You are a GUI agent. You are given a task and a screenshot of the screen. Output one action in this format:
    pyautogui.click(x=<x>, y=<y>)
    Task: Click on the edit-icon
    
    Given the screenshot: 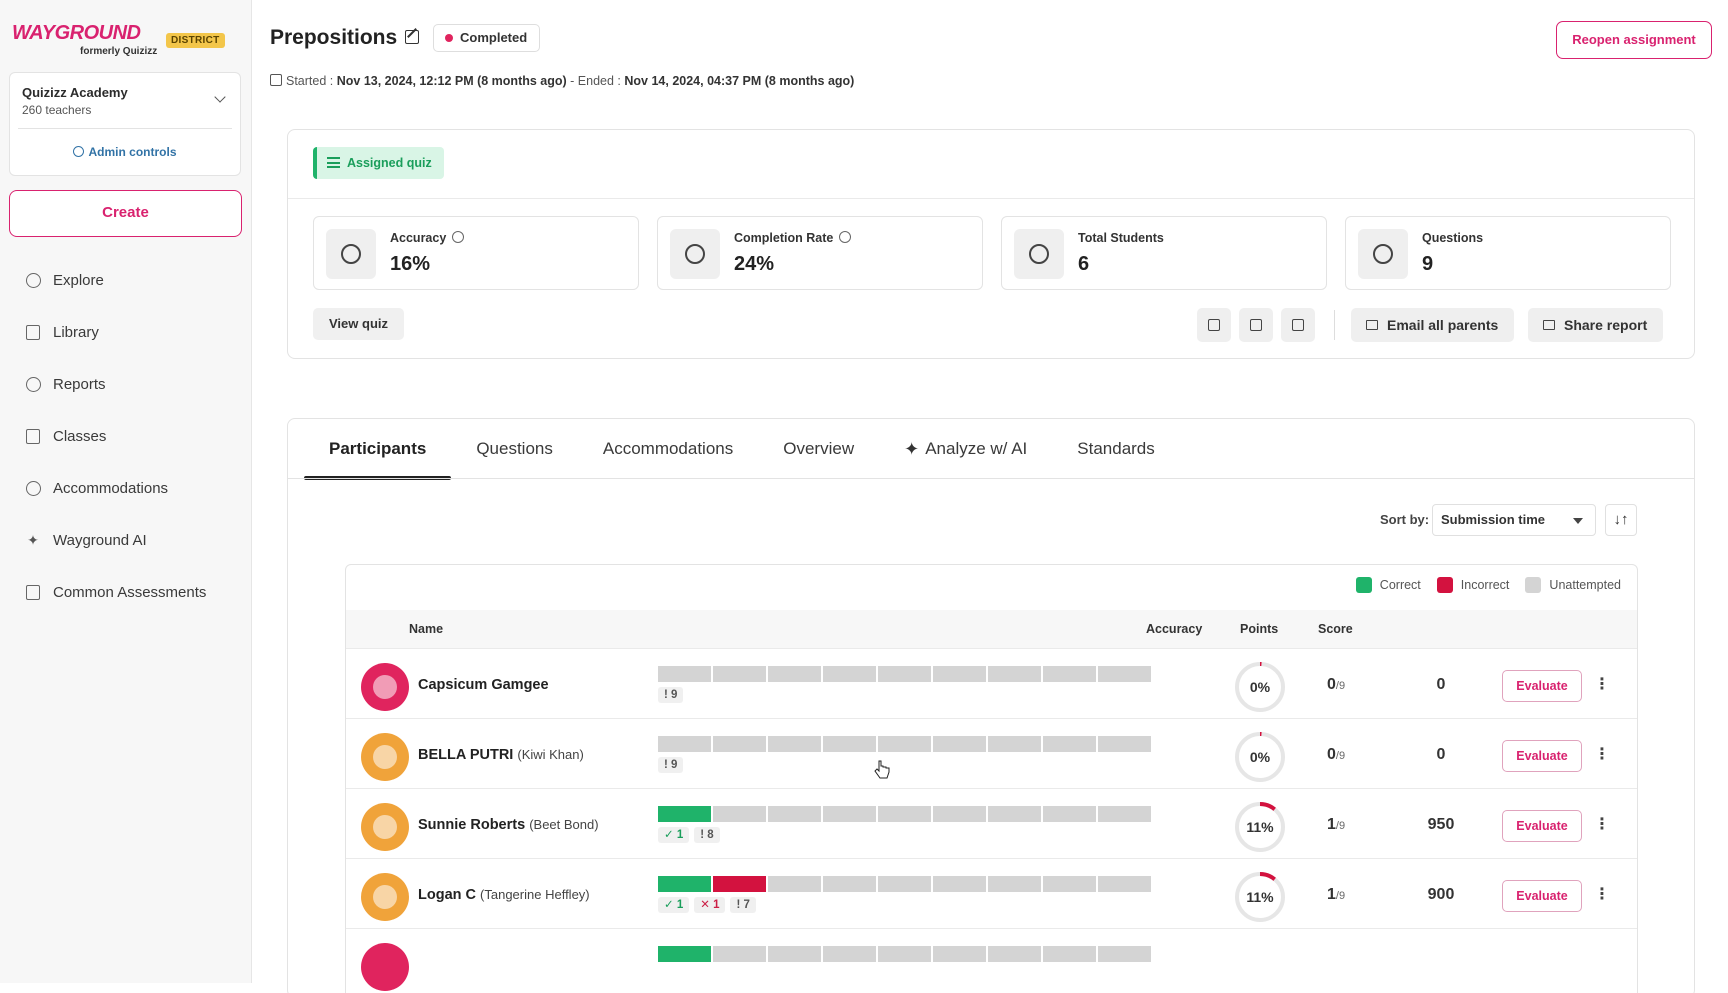 What is the action you would take?
    pyautogui.click(x=412, y=37)
    